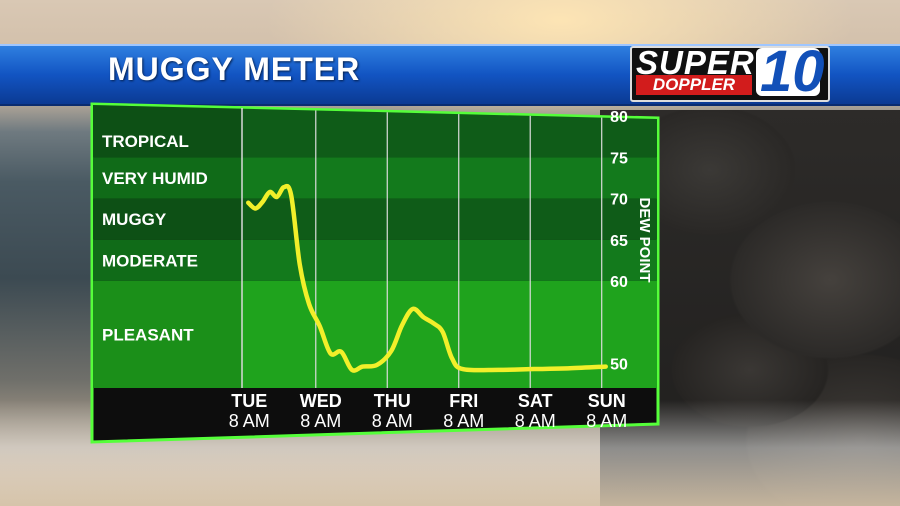  Describe the element at coordinates (148, 334) in the screenshot. I see `category-label-pleasant: PLEASANT` at that location.